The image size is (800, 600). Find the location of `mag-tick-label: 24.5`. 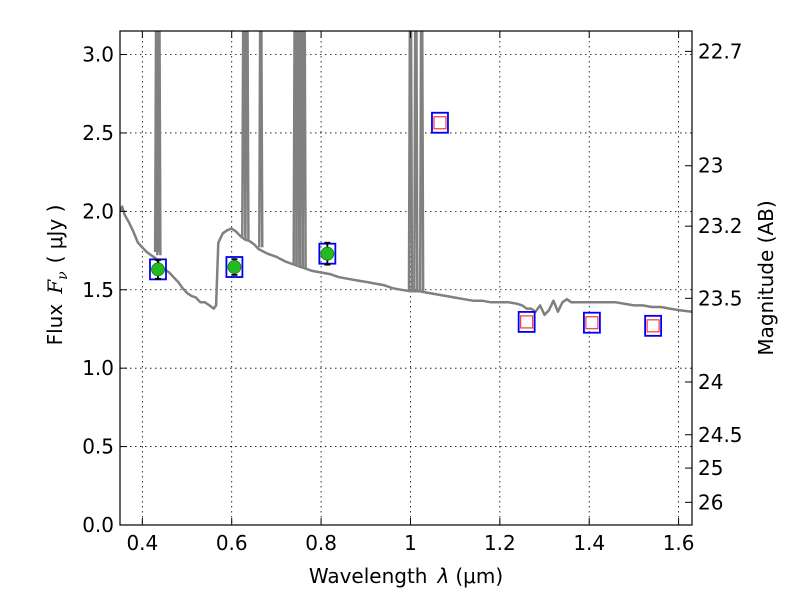

mag-tick-label: 24.5 is located at coordinates (720, 435).